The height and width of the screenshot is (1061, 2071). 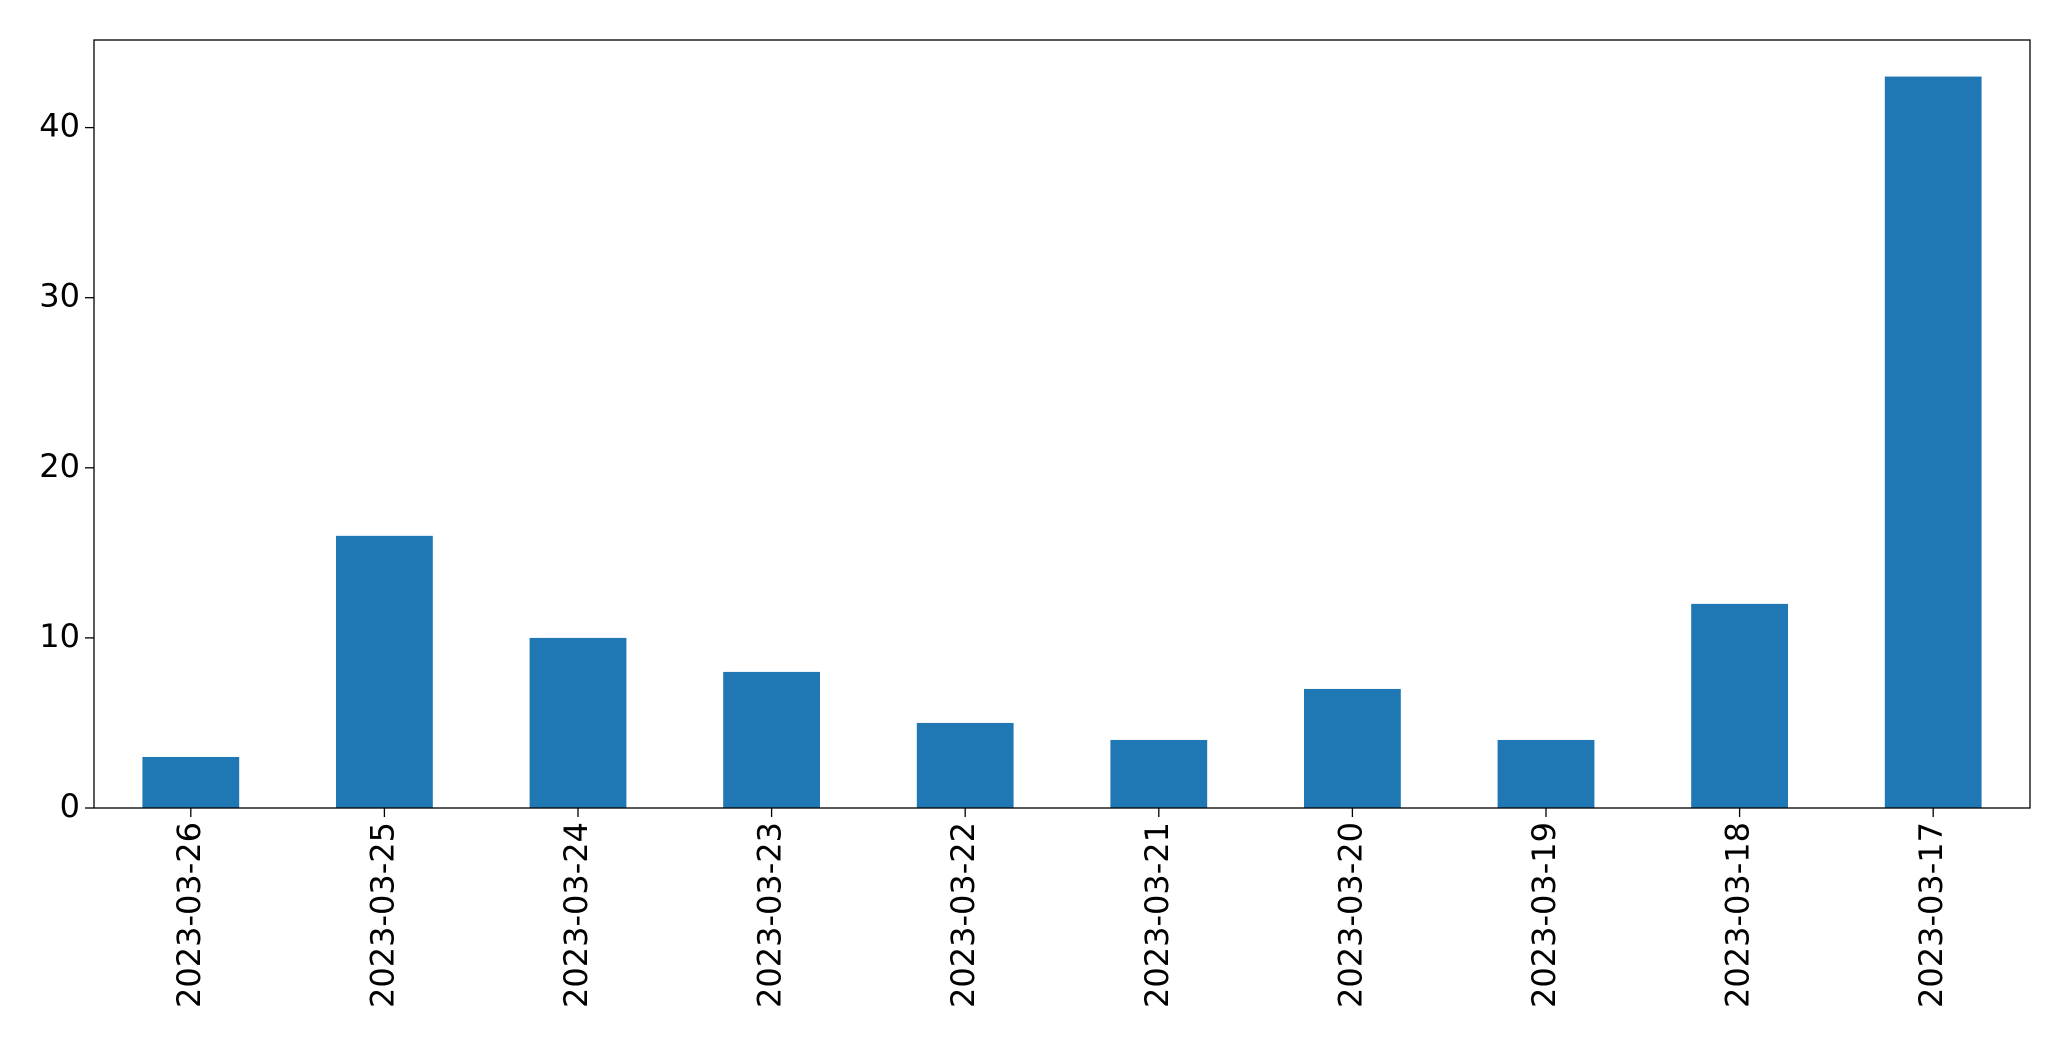 What do you see at coordinates (770, 915) in the screenshot?
I see `x-tick-label: 2023-03-23` at bounding box center [770, 915].